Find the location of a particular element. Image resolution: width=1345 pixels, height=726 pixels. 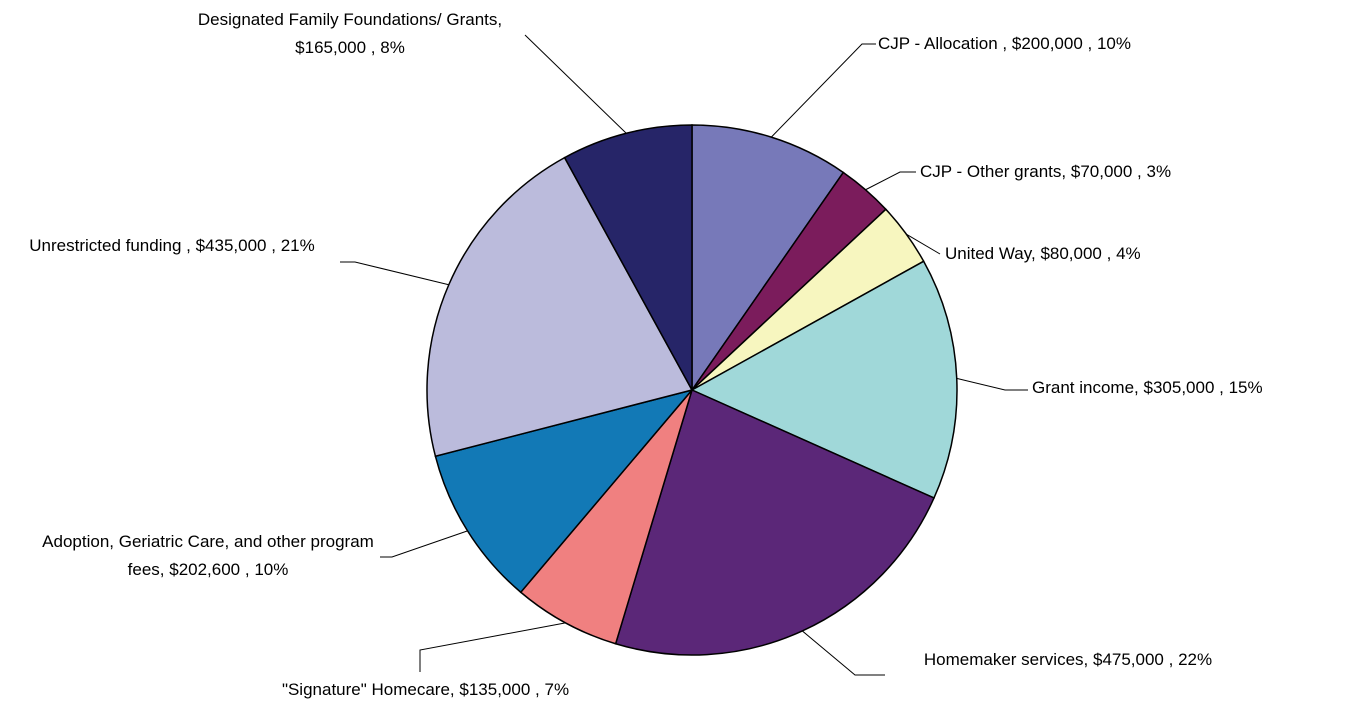

percent-label: 15% is located at coordinates (1245, 387).